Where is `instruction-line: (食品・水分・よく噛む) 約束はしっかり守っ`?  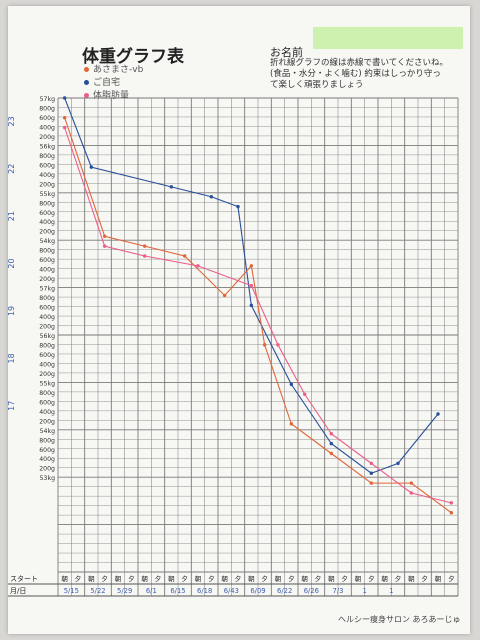
instruction-line: (食品・水分・よく噛む) 約束はしっかり守っ is located at coordinates (355, 74).